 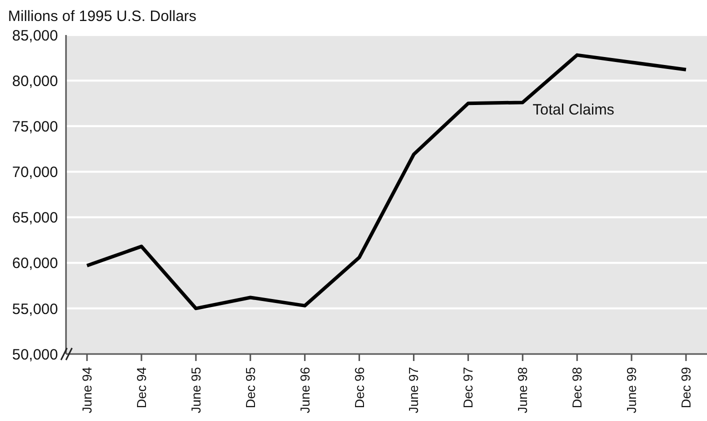 I want to click on x-tick-label: June 97, so click(x=414, y=390).